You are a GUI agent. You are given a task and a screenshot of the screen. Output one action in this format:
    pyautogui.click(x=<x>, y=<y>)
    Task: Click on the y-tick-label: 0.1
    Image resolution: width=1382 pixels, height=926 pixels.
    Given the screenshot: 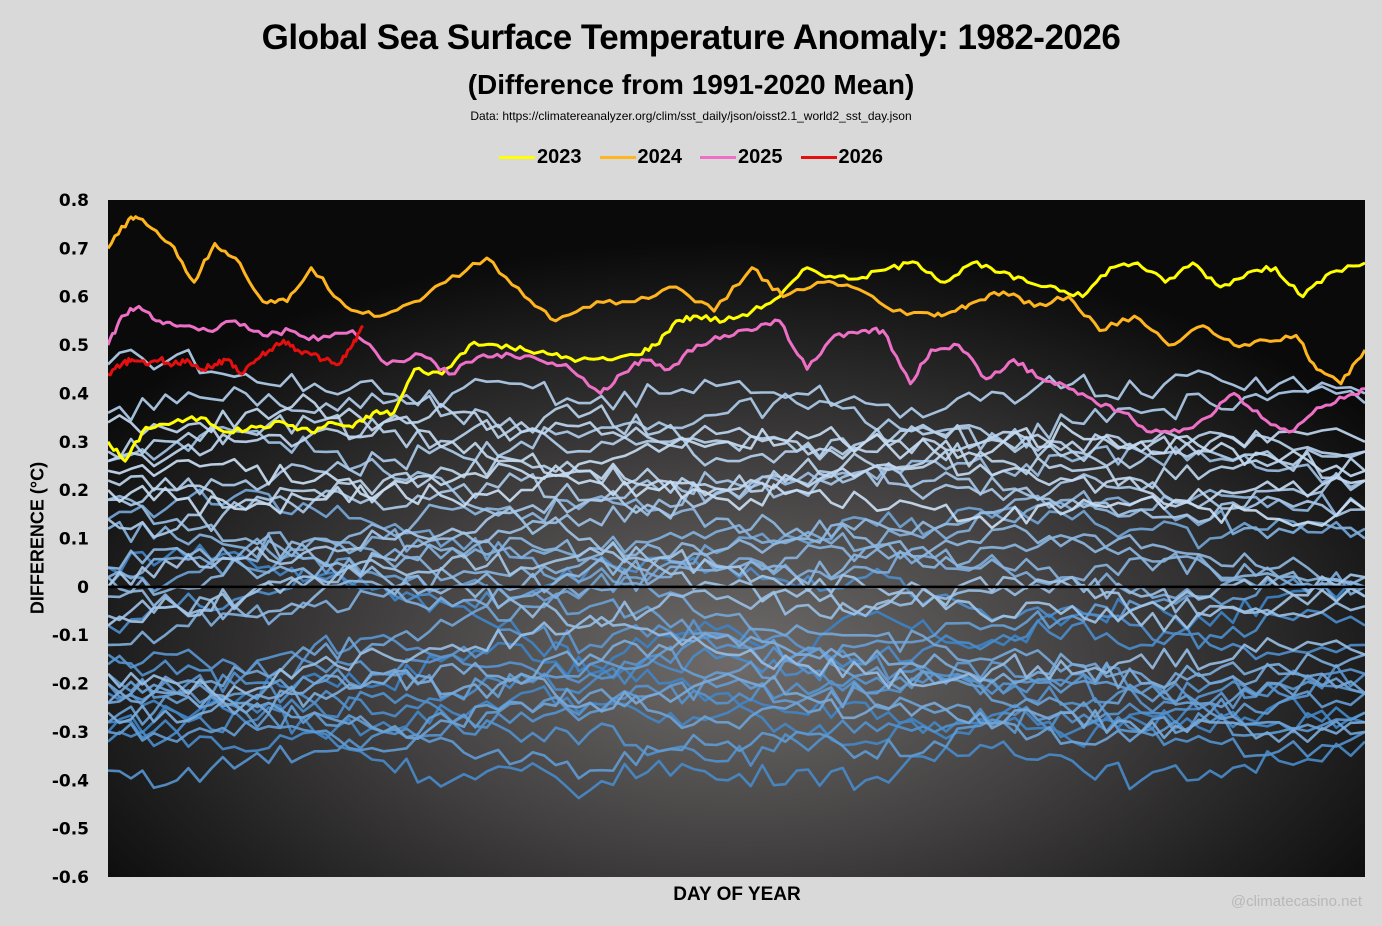 What is the action you would take?
    pyautogui.click(x=74, y=540)
    